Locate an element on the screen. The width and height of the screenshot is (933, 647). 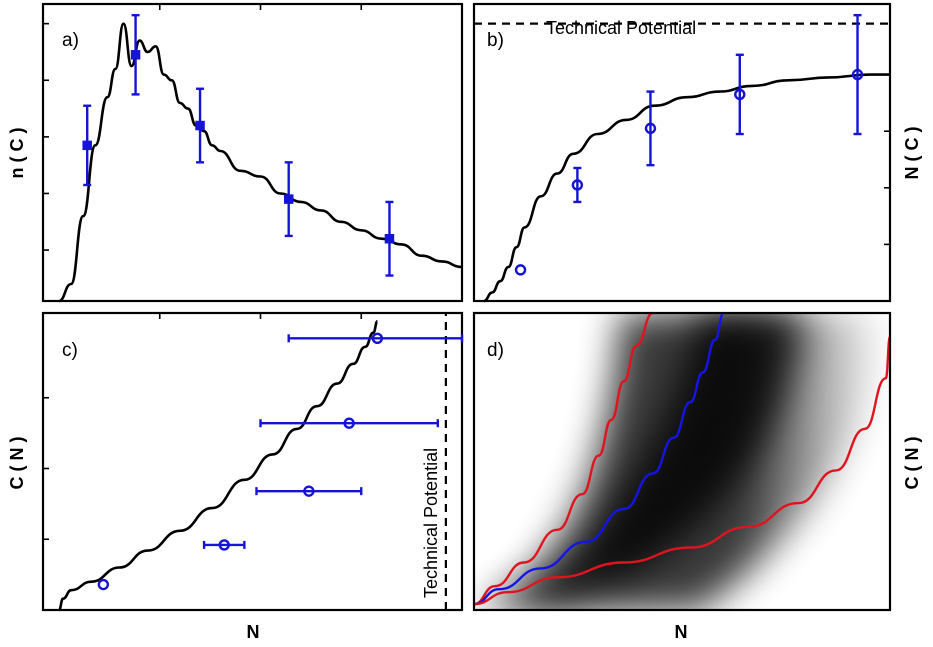
panel-d-xlabel: N is located at coordinates (681, 632).